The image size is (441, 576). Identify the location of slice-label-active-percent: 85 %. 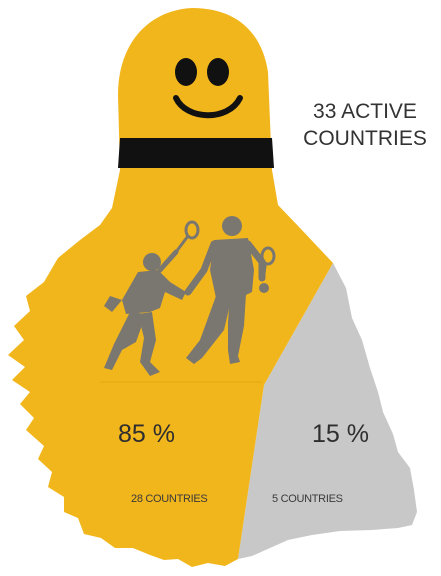
(146, 434).